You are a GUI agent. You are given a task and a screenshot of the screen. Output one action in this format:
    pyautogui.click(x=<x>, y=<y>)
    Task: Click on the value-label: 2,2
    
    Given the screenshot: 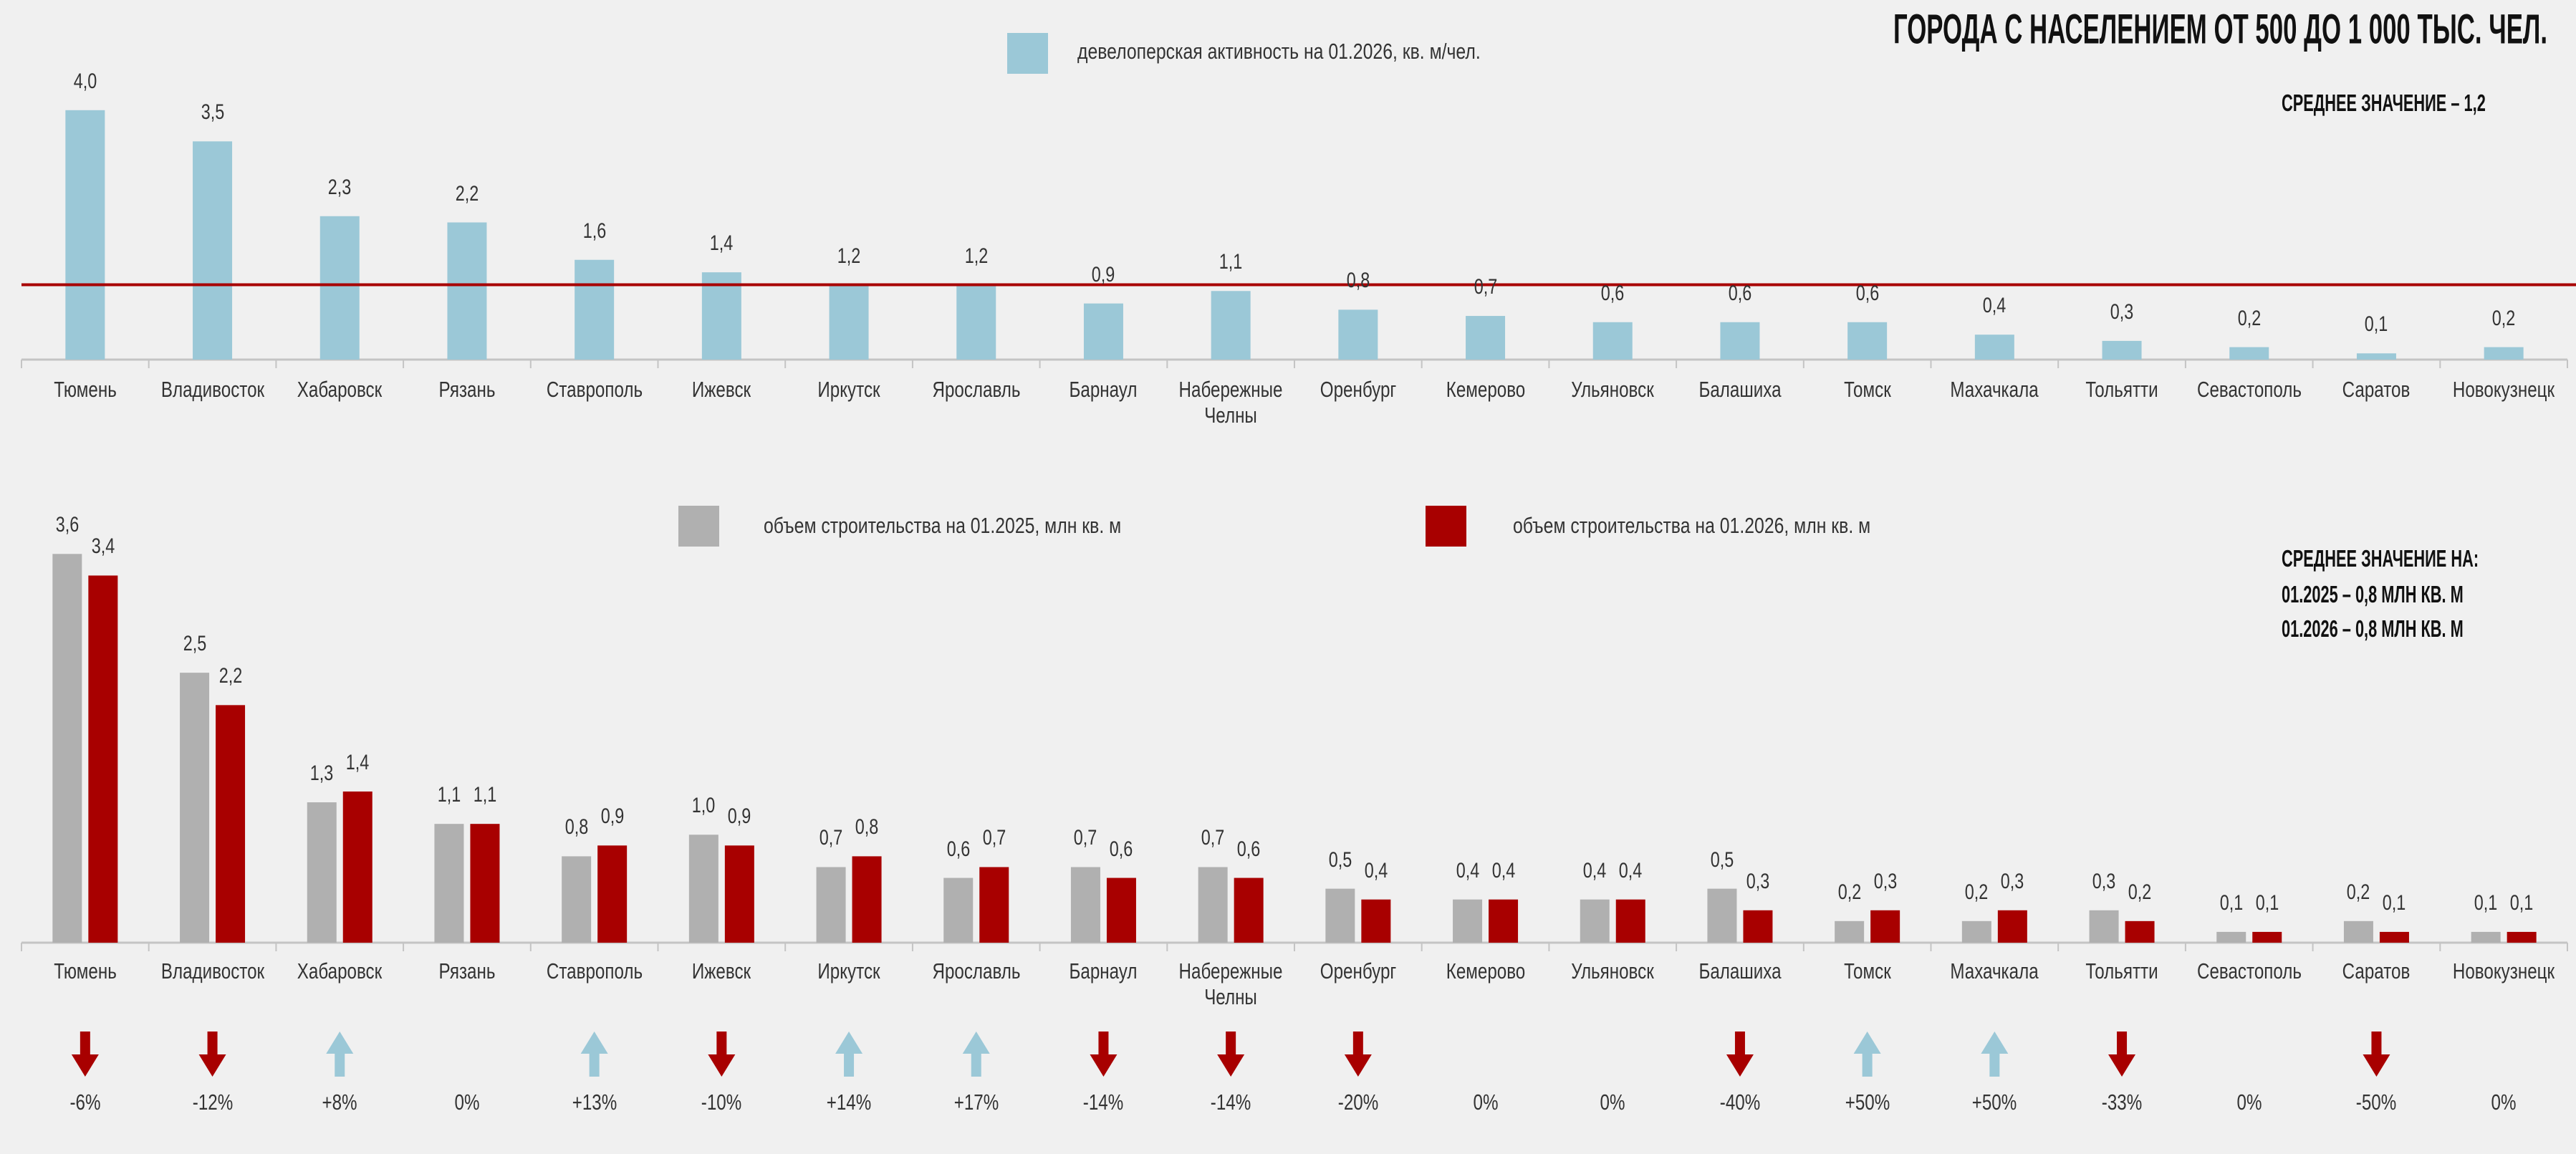 What is the action you would take?
    pyautogui.click(x=230, y=676)
    